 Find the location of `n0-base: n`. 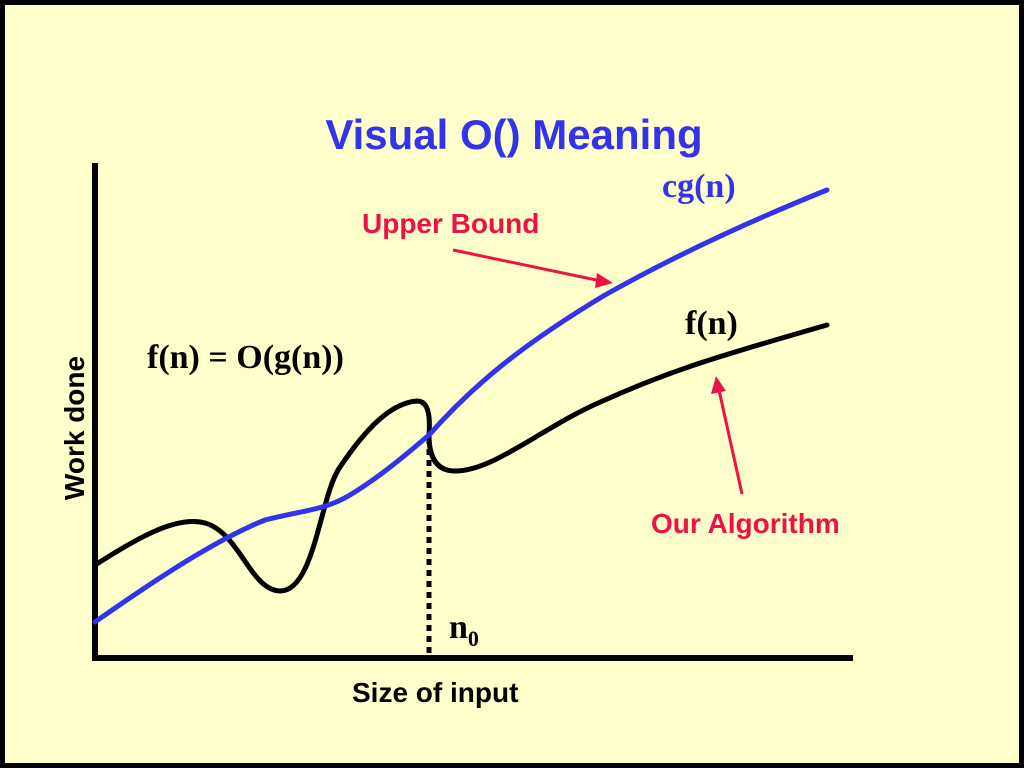

n0-base: n is located at coordinates (458, 627).